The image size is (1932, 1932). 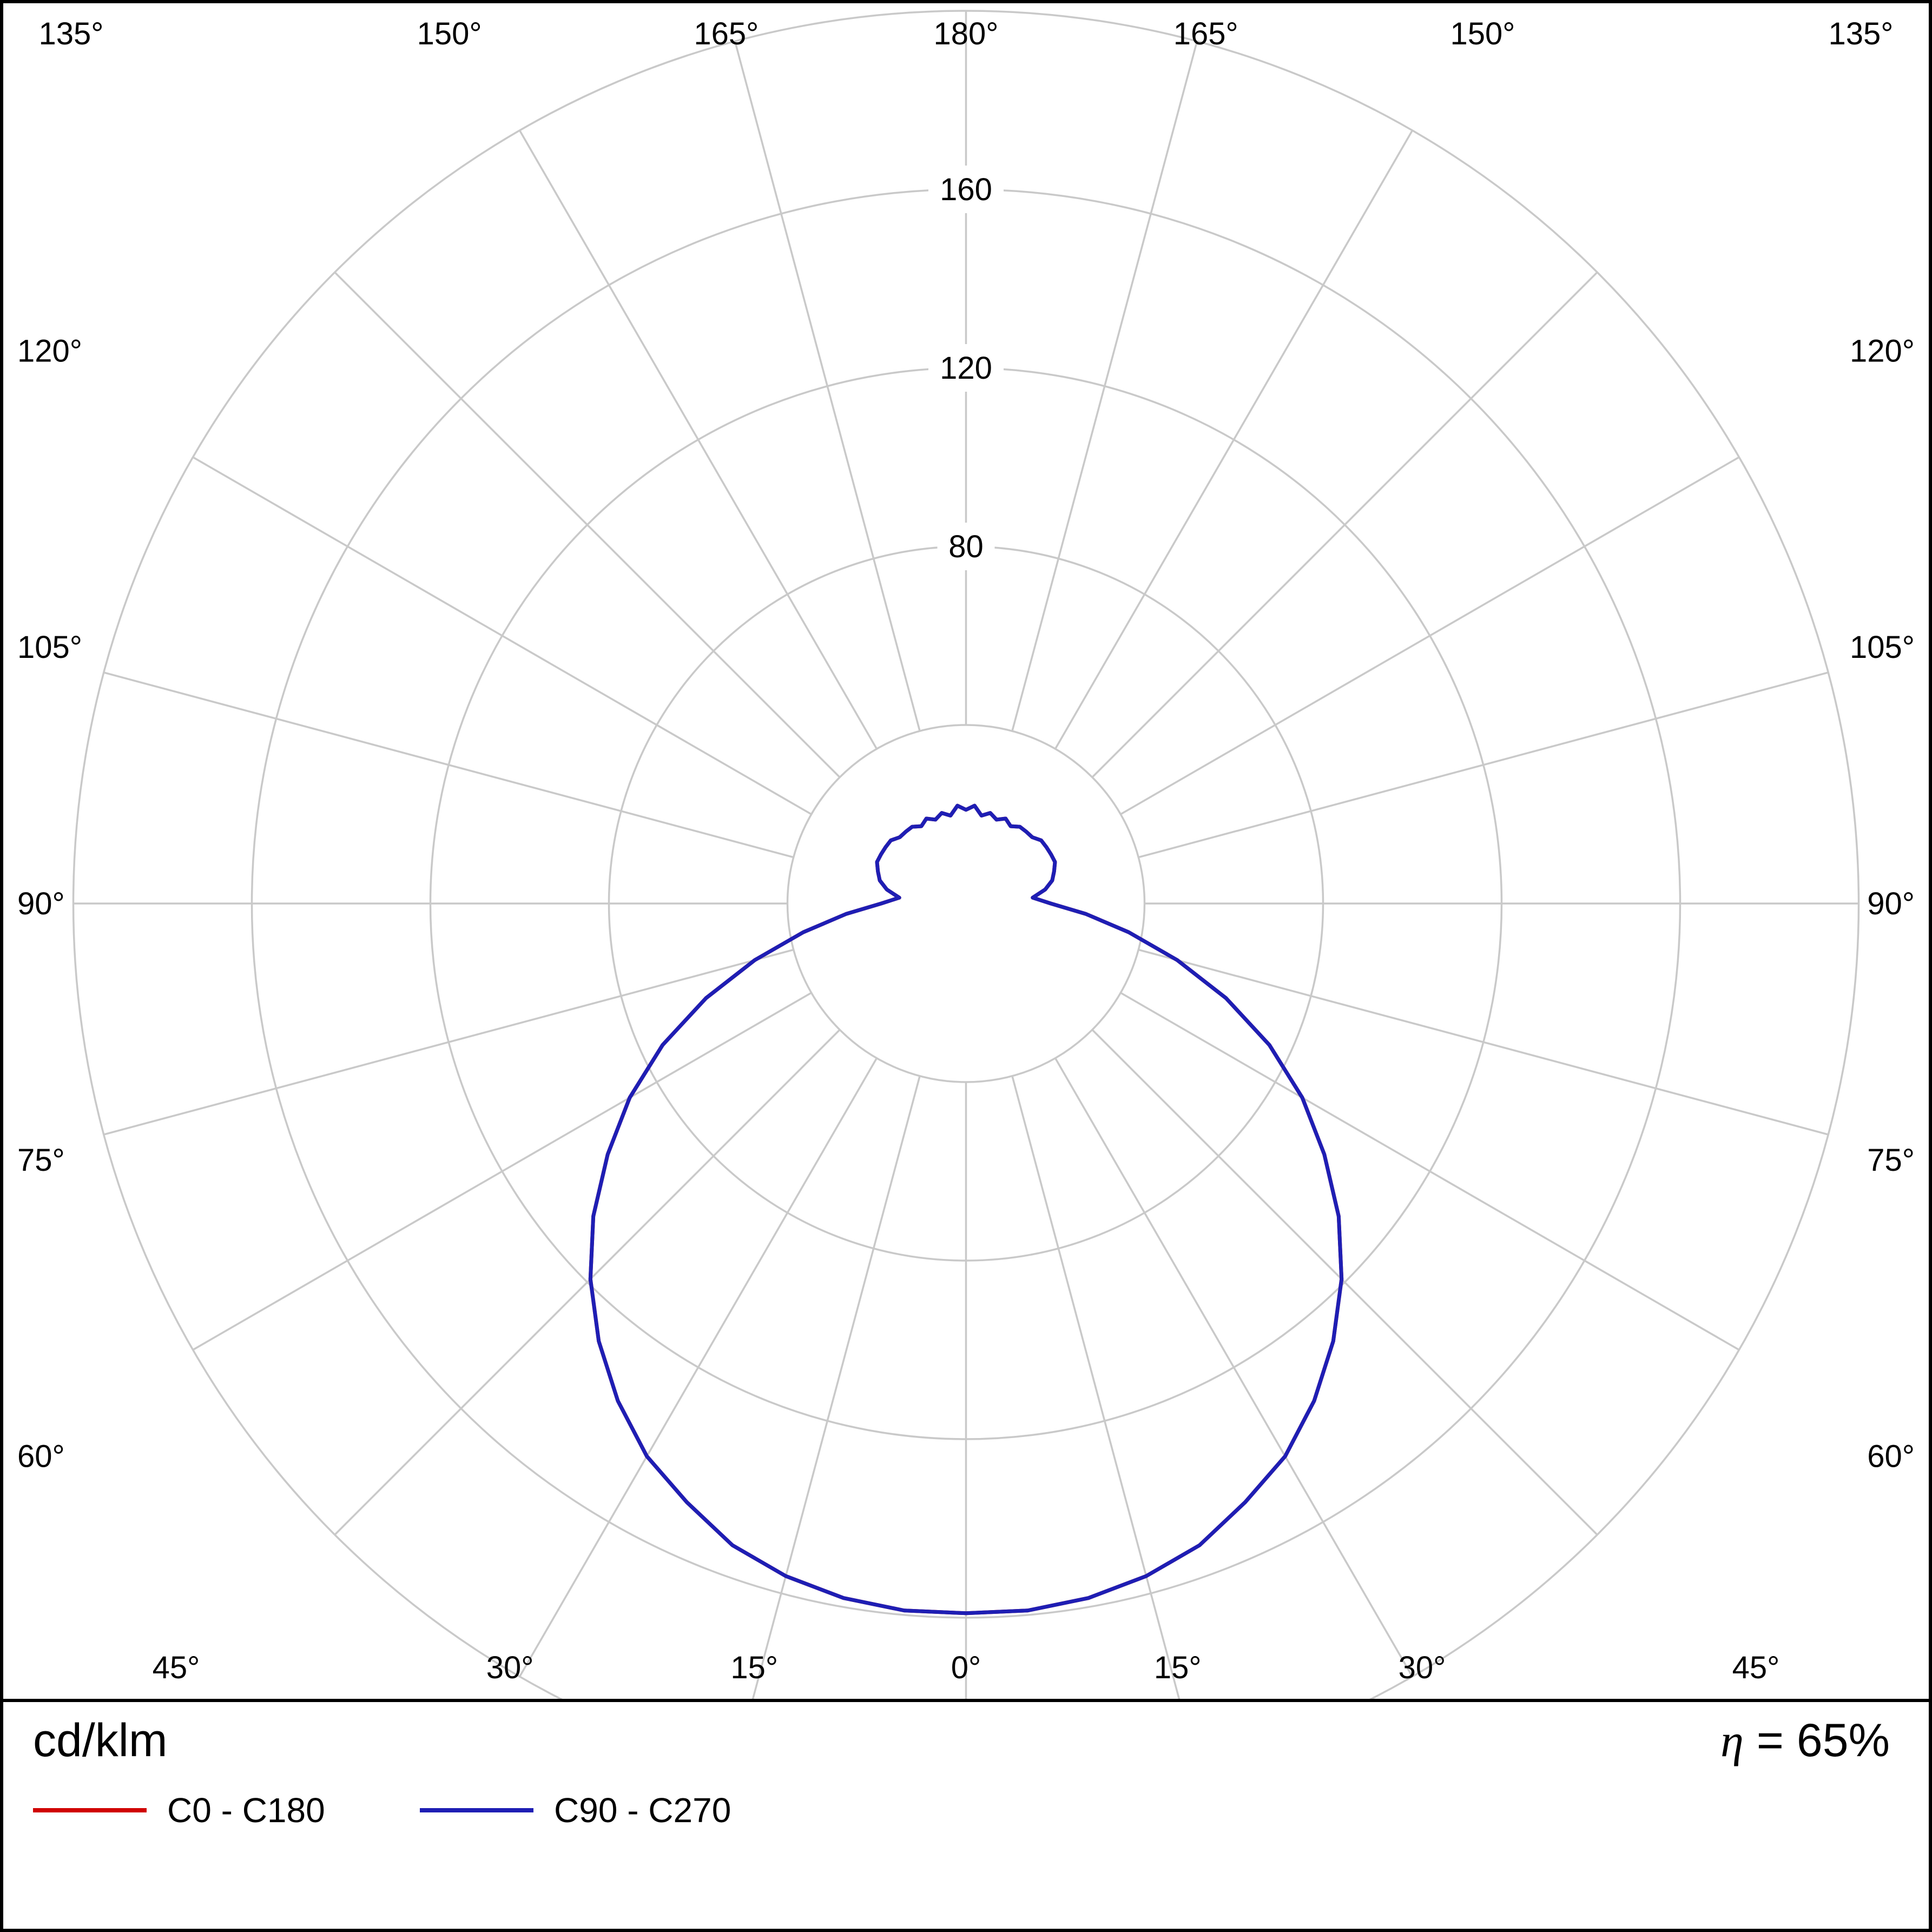 What do you see at coordinates (90, 1810) in the screenshot?
I see `legend-line-red-icon` at bounding box center [90, 1810].